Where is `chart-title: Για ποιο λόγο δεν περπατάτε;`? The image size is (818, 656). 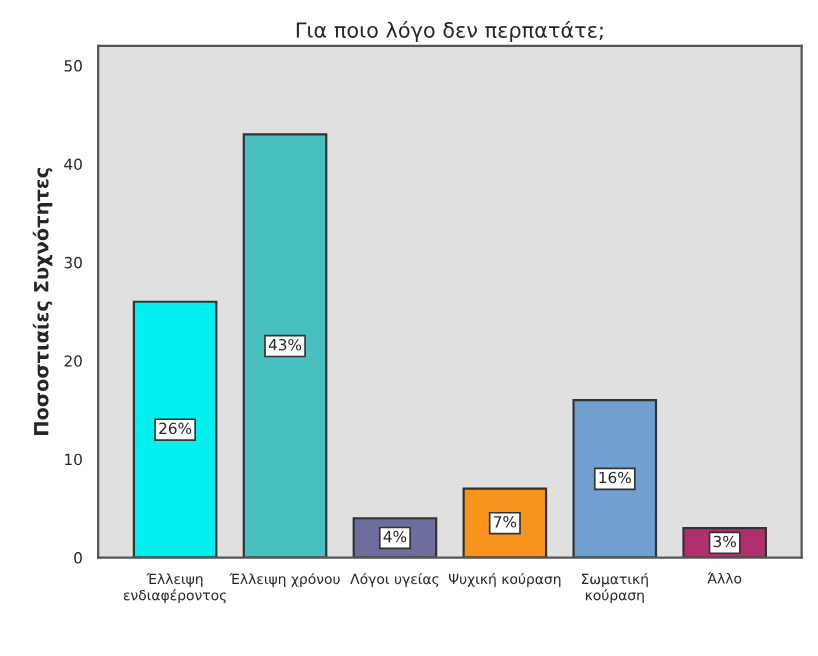 chart-title: Για ποιο λόγο δεν περπατάτε; is located at coordinates (449, 31).